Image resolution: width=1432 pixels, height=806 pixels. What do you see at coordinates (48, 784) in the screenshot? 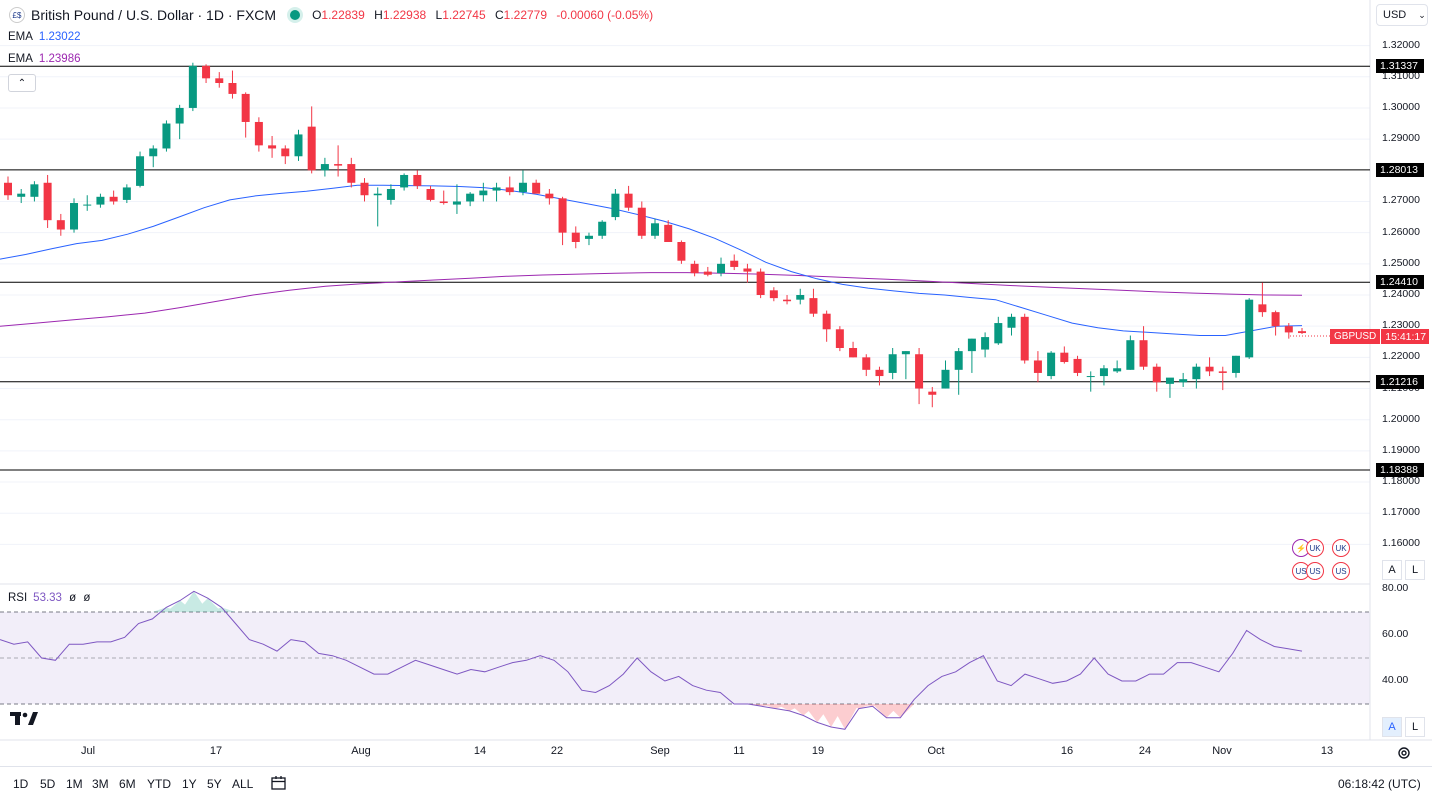
I see `range-button-5d: 5D` at bounding box center [48, 784].